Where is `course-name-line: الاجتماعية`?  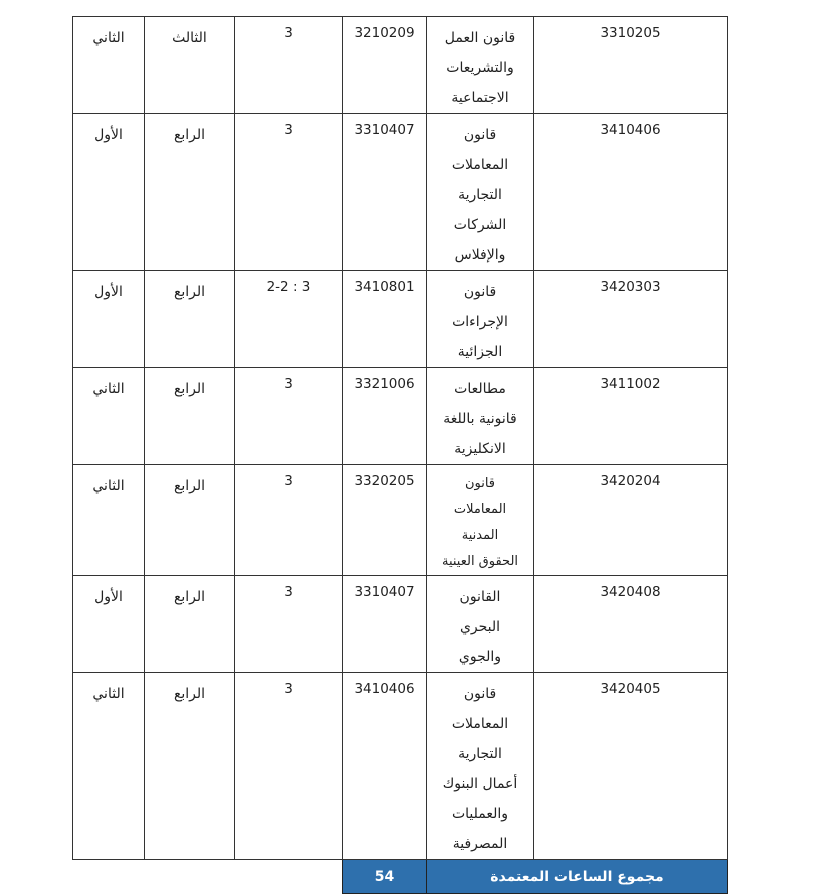 course-name-line: الاجتماعية is located at coordinates (480, 98).